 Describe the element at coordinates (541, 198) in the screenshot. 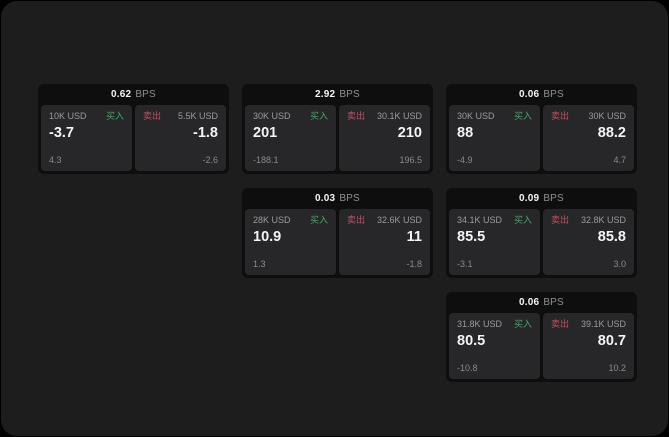

I see `card-header: 0.09 BPS` at that location.